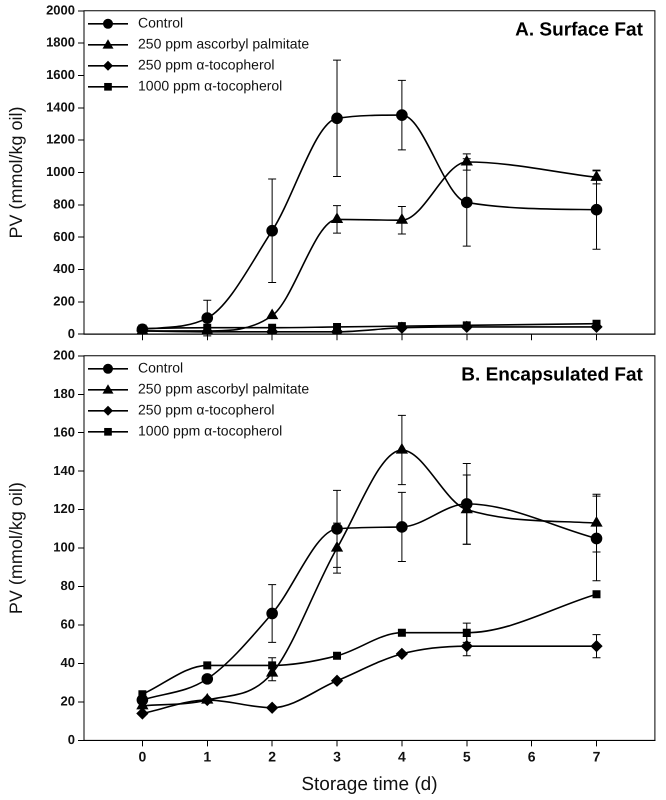  I want to click on x-tick-label: 4, so click(402, 756).